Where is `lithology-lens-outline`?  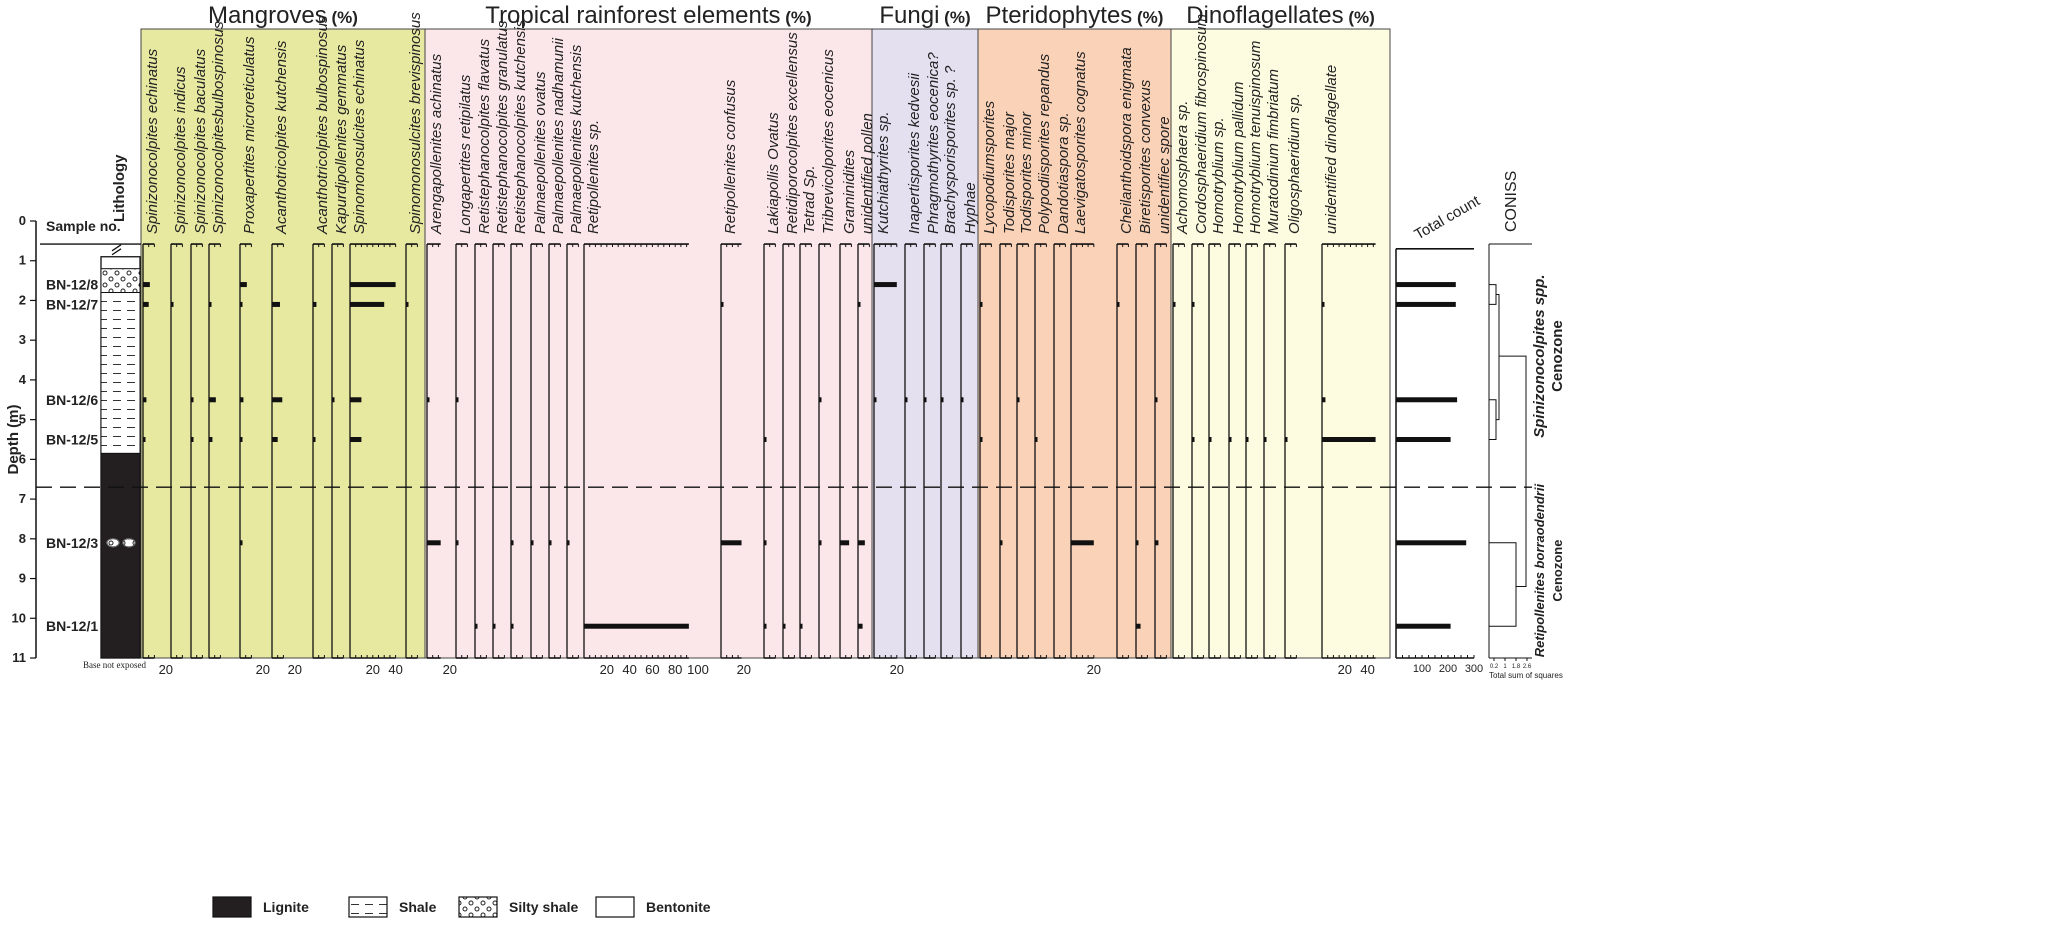
lithology-lens-outline is located at coordinates (129, 543).